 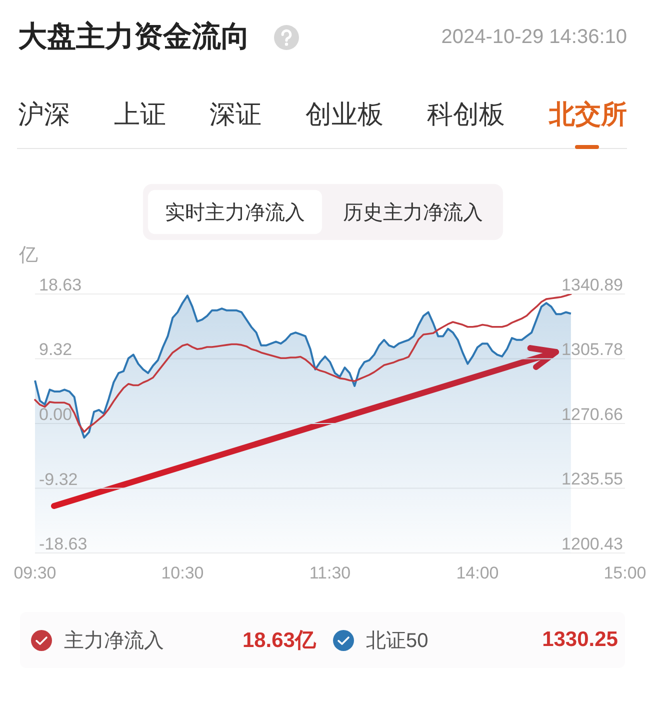 What do you see at coordinates (182, 573) in the screenshot?
I see `x-tick-label: 10:30` at bounding box center [182, 573].